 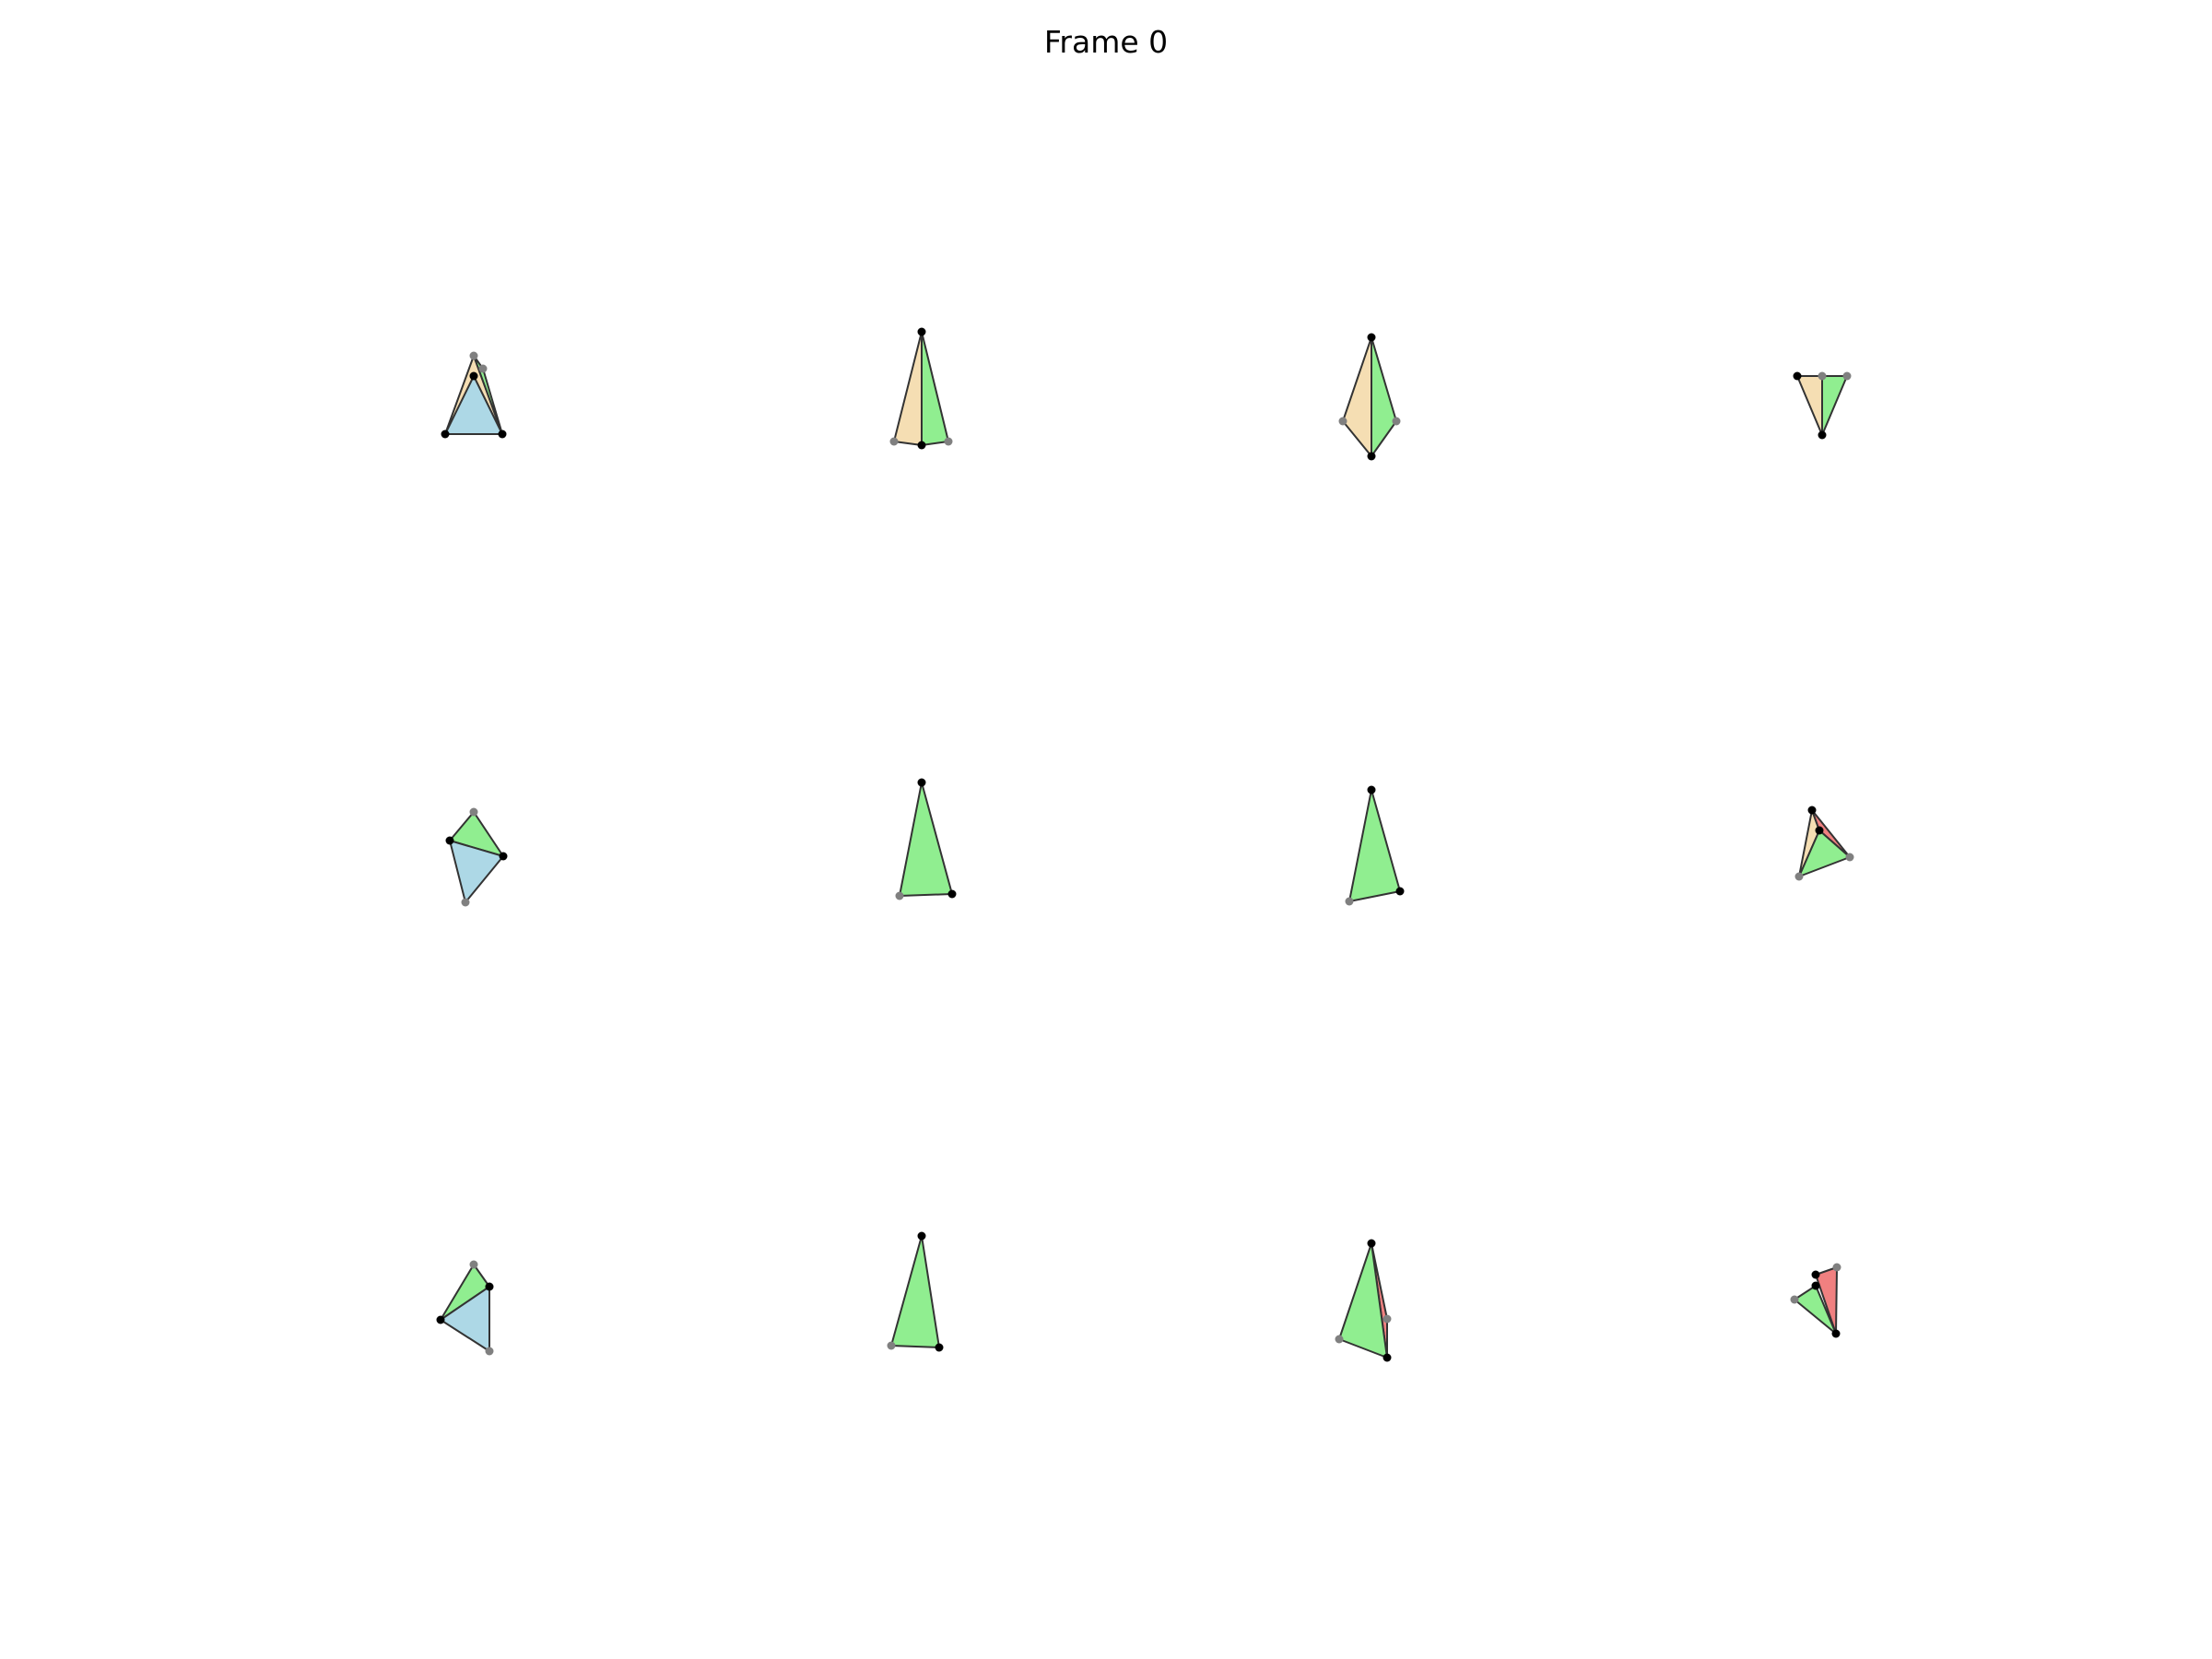 I want to click on tetrahedron-panel-r1c4, so click(x=1822, y=405).